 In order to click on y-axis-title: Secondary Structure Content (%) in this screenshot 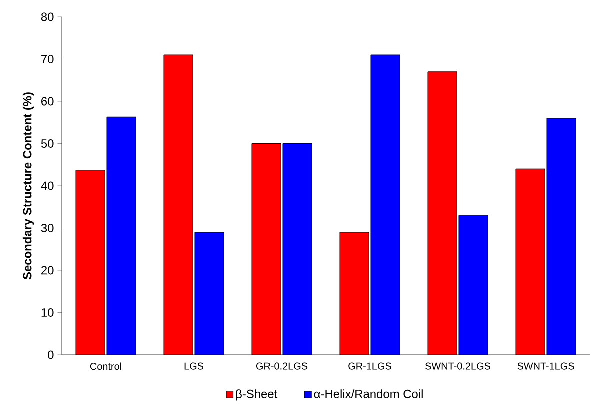, I will do `click(28, 186)`.